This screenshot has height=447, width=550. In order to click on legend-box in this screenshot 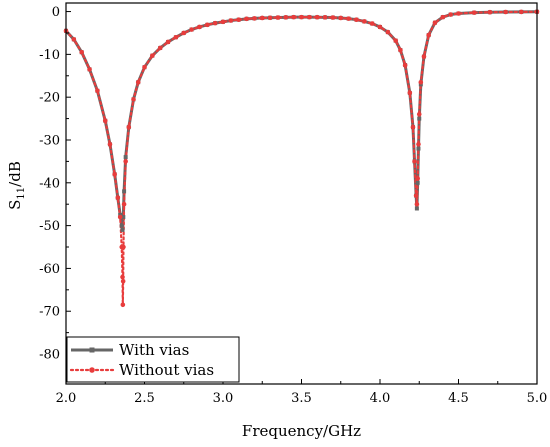, I will do `click(153, 359)`.